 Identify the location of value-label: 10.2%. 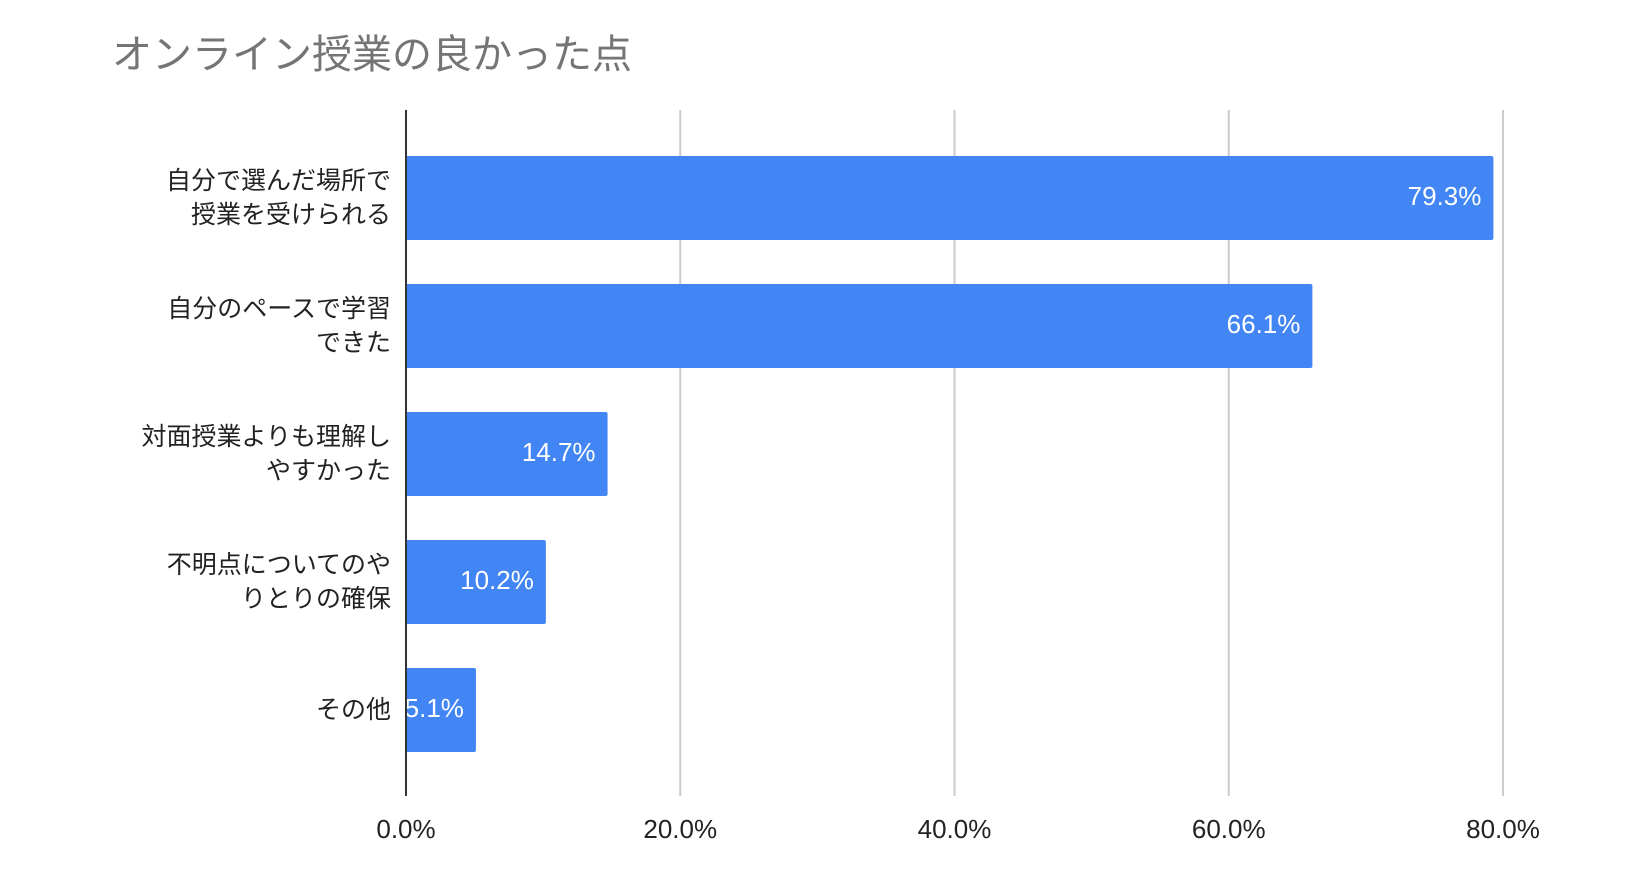
(497, 580).